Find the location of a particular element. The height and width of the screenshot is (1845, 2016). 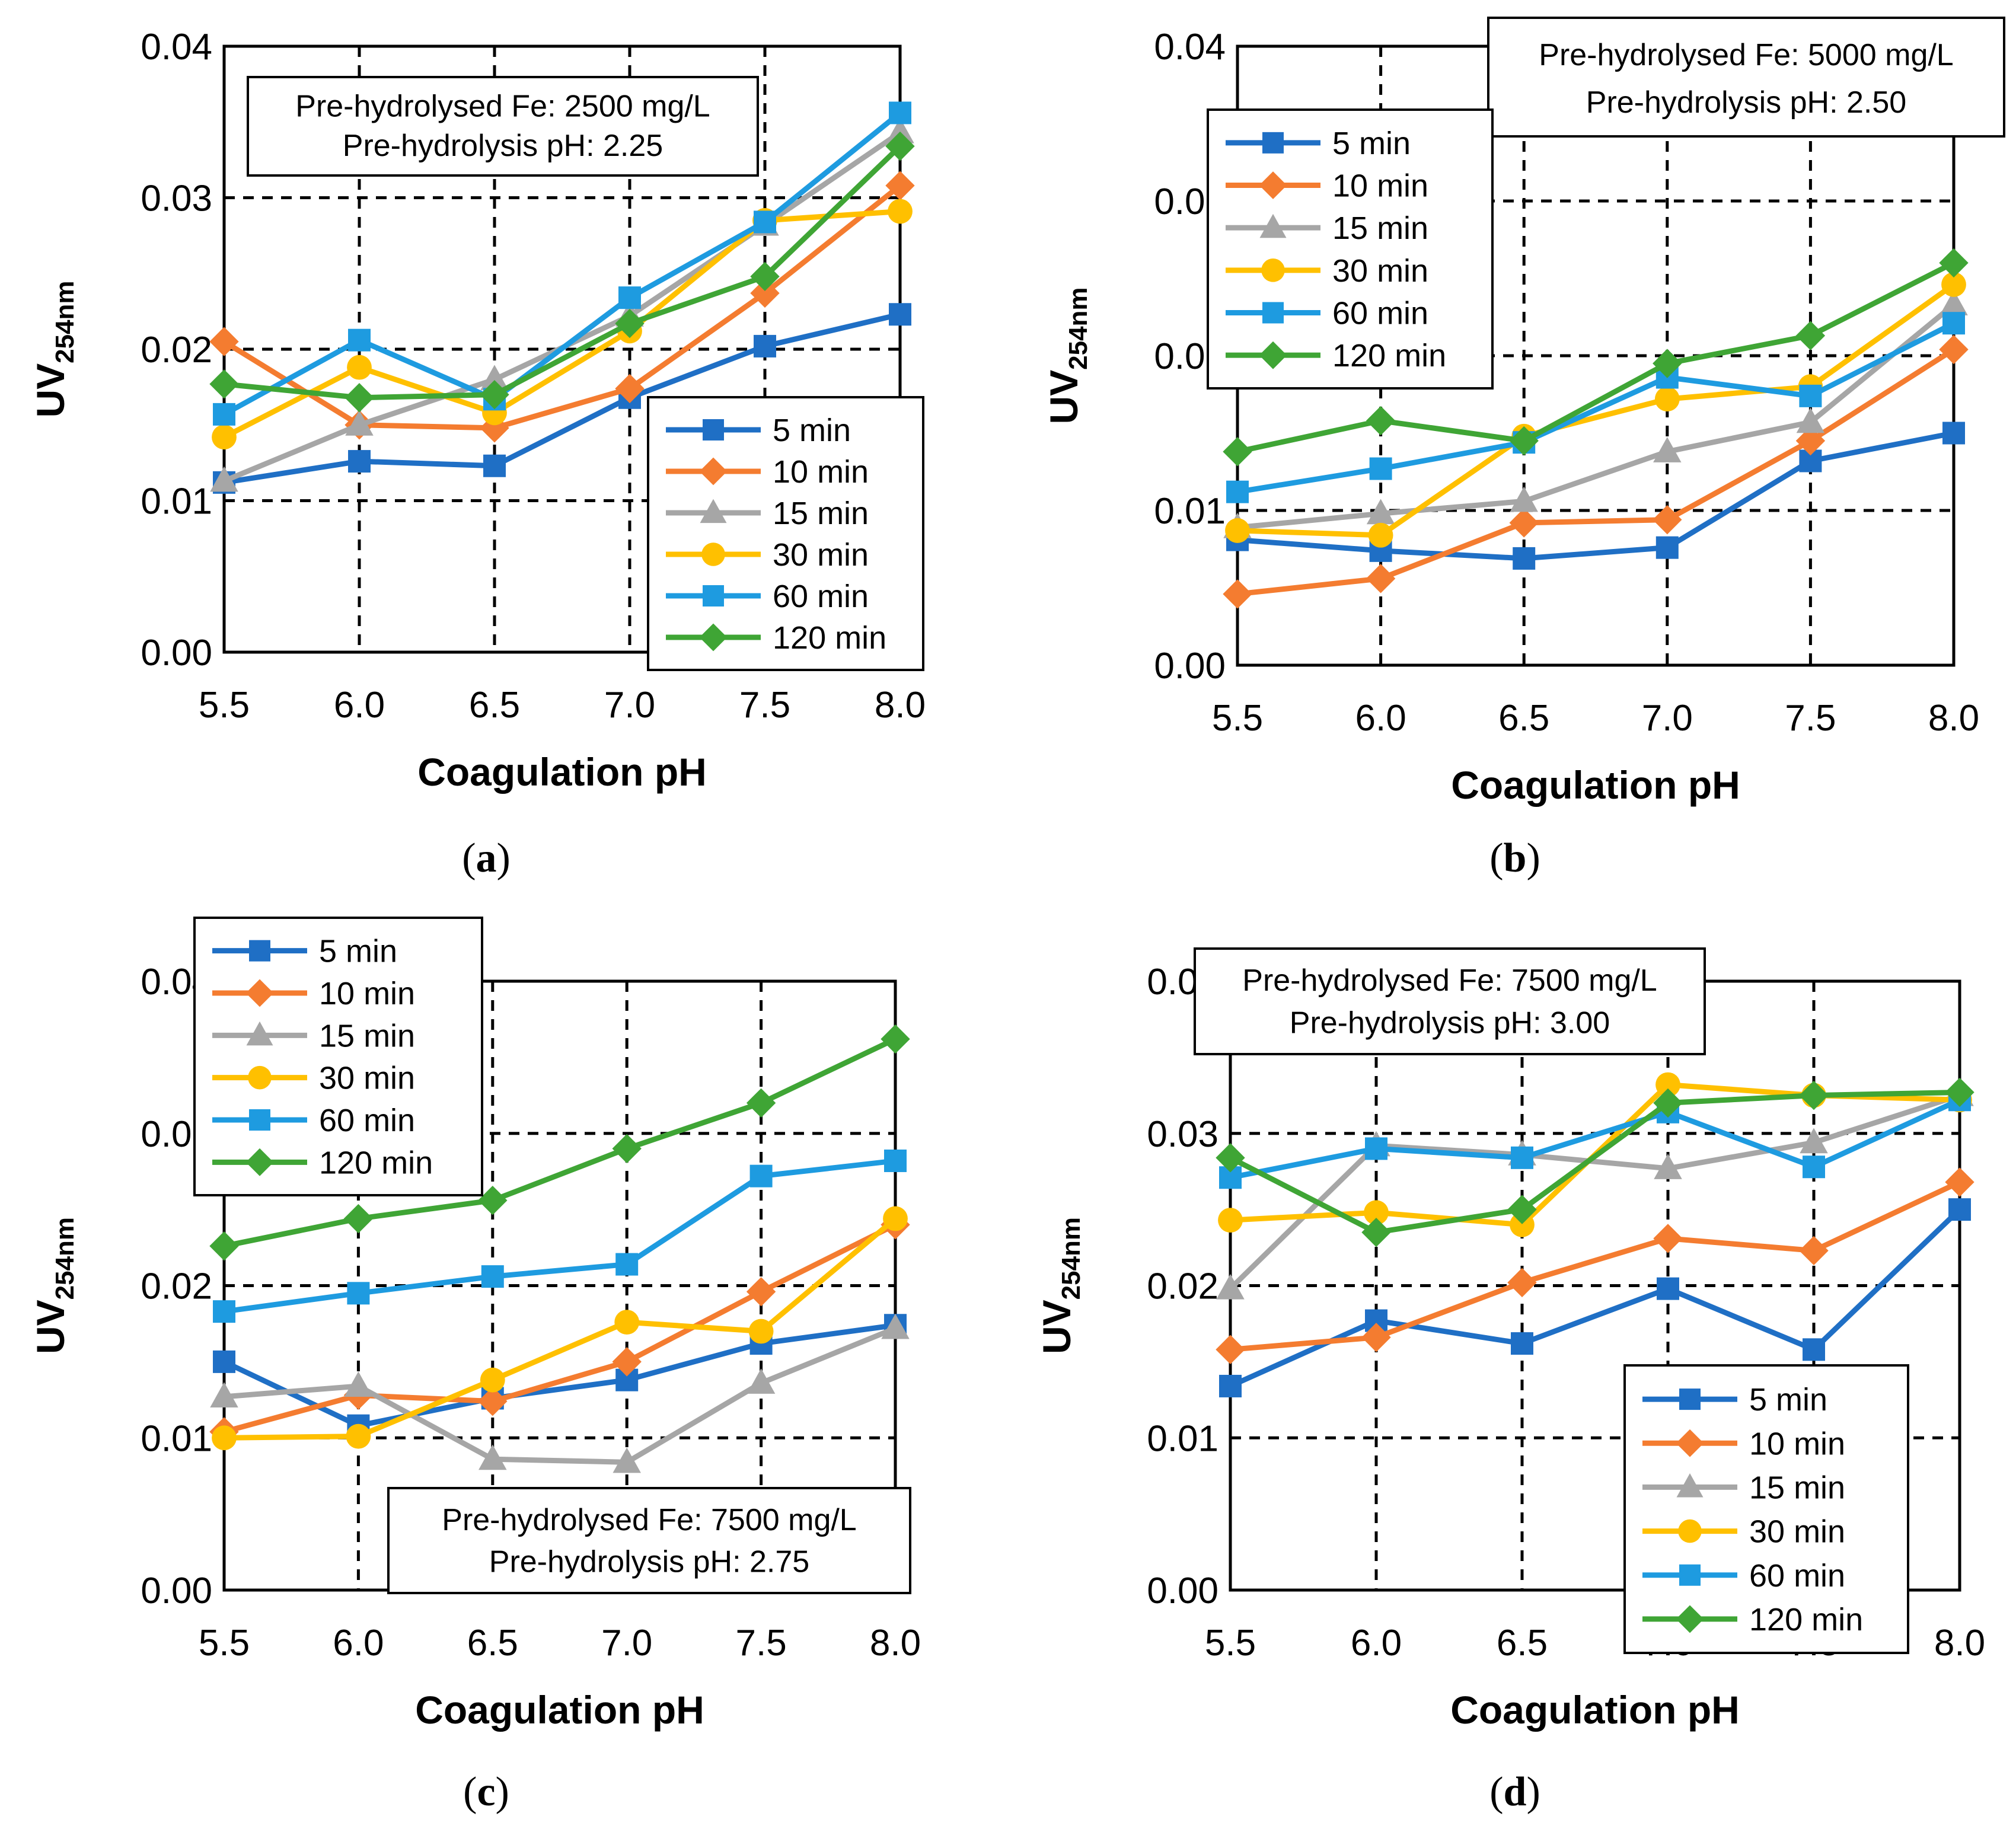

caption-letter: b is located at coordinates (1515, 858).